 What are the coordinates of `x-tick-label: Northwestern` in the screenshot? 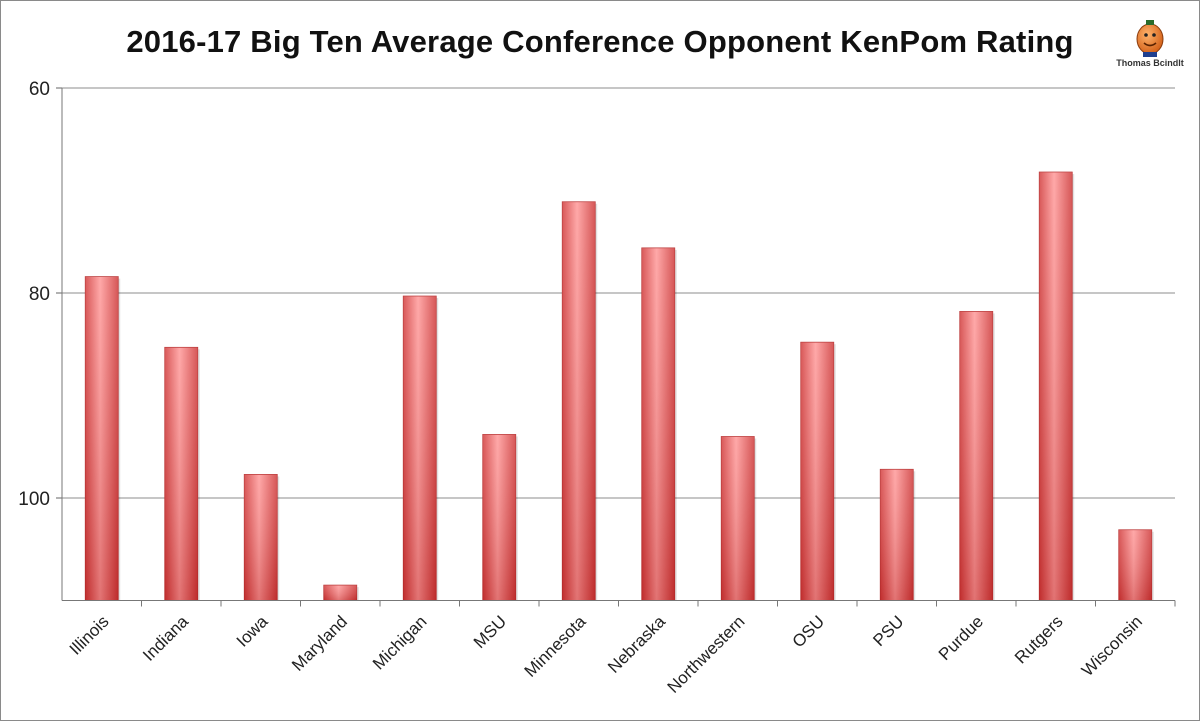 It's located at (706, 654).